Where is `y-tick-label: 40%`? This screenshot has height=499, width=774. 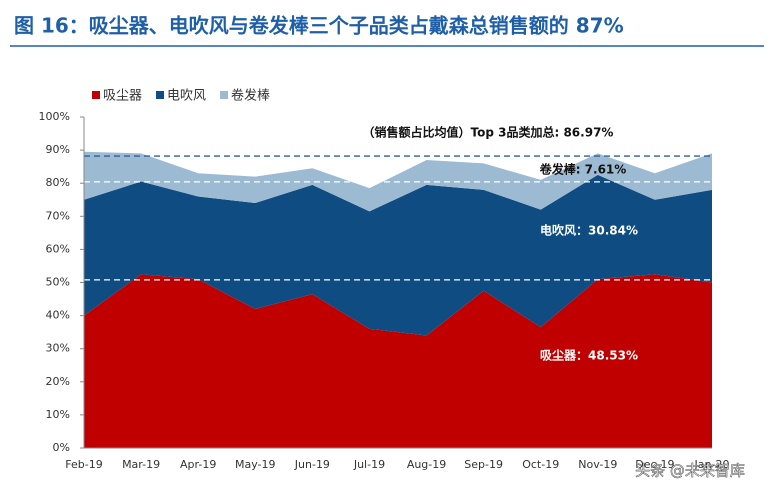 y-tick-label: 40% is located at coordinates (58, 315).